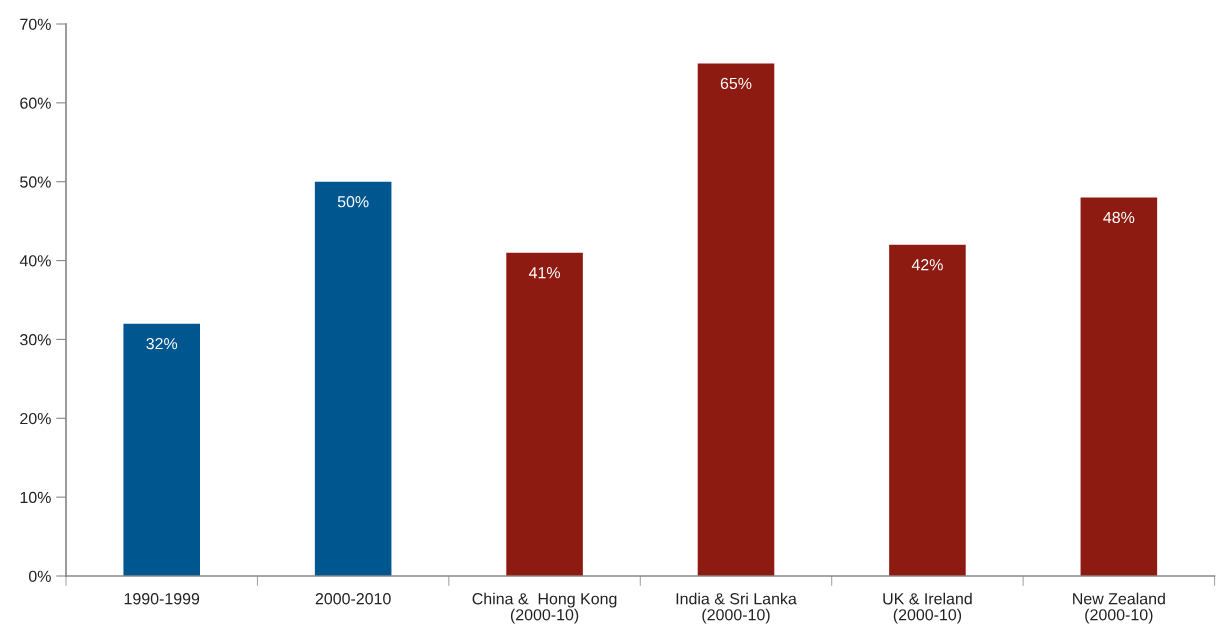 This screenshot has height=639, width=1217. Describe the element at coordinates (35, 182) in the screenshot. I see `y-tick-label: 50%` at that location.